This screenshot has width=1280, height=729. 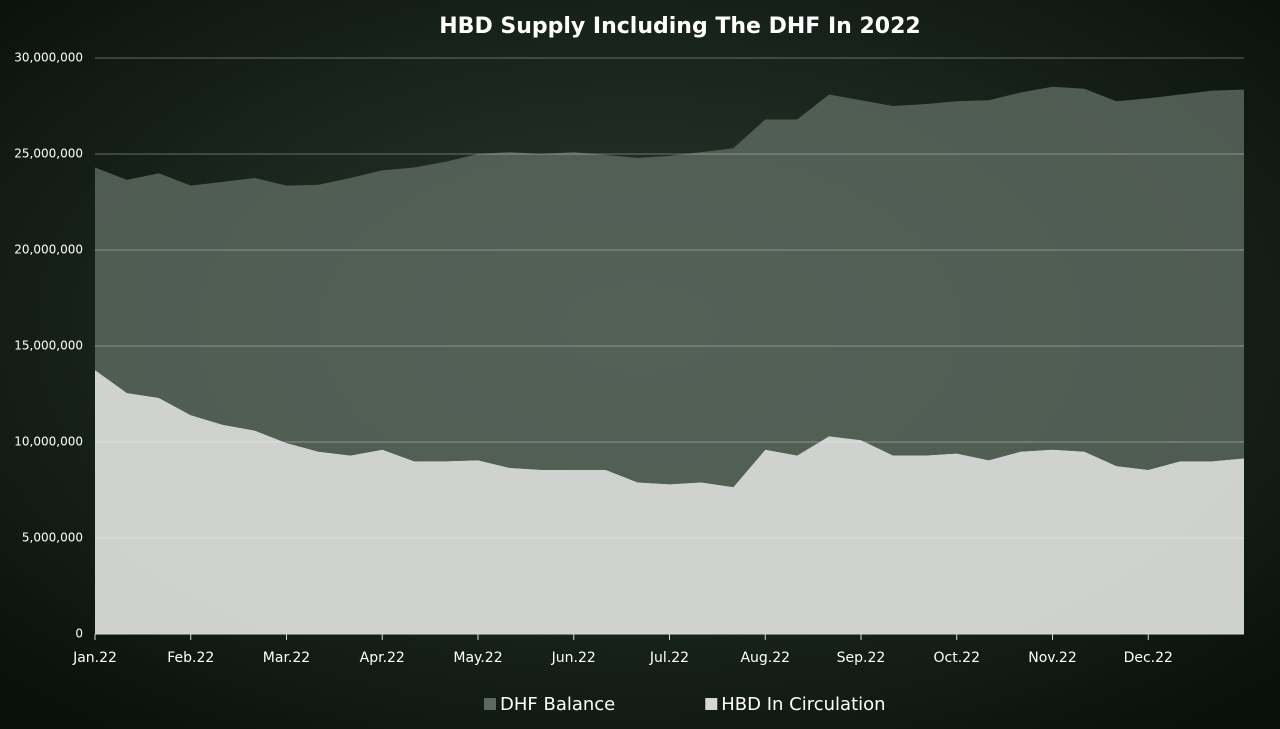 What do you see at coordinates (48, 154) in the screenshot?
I see `y-tick-label: 25,000,000` at bounding box center [48, 154].